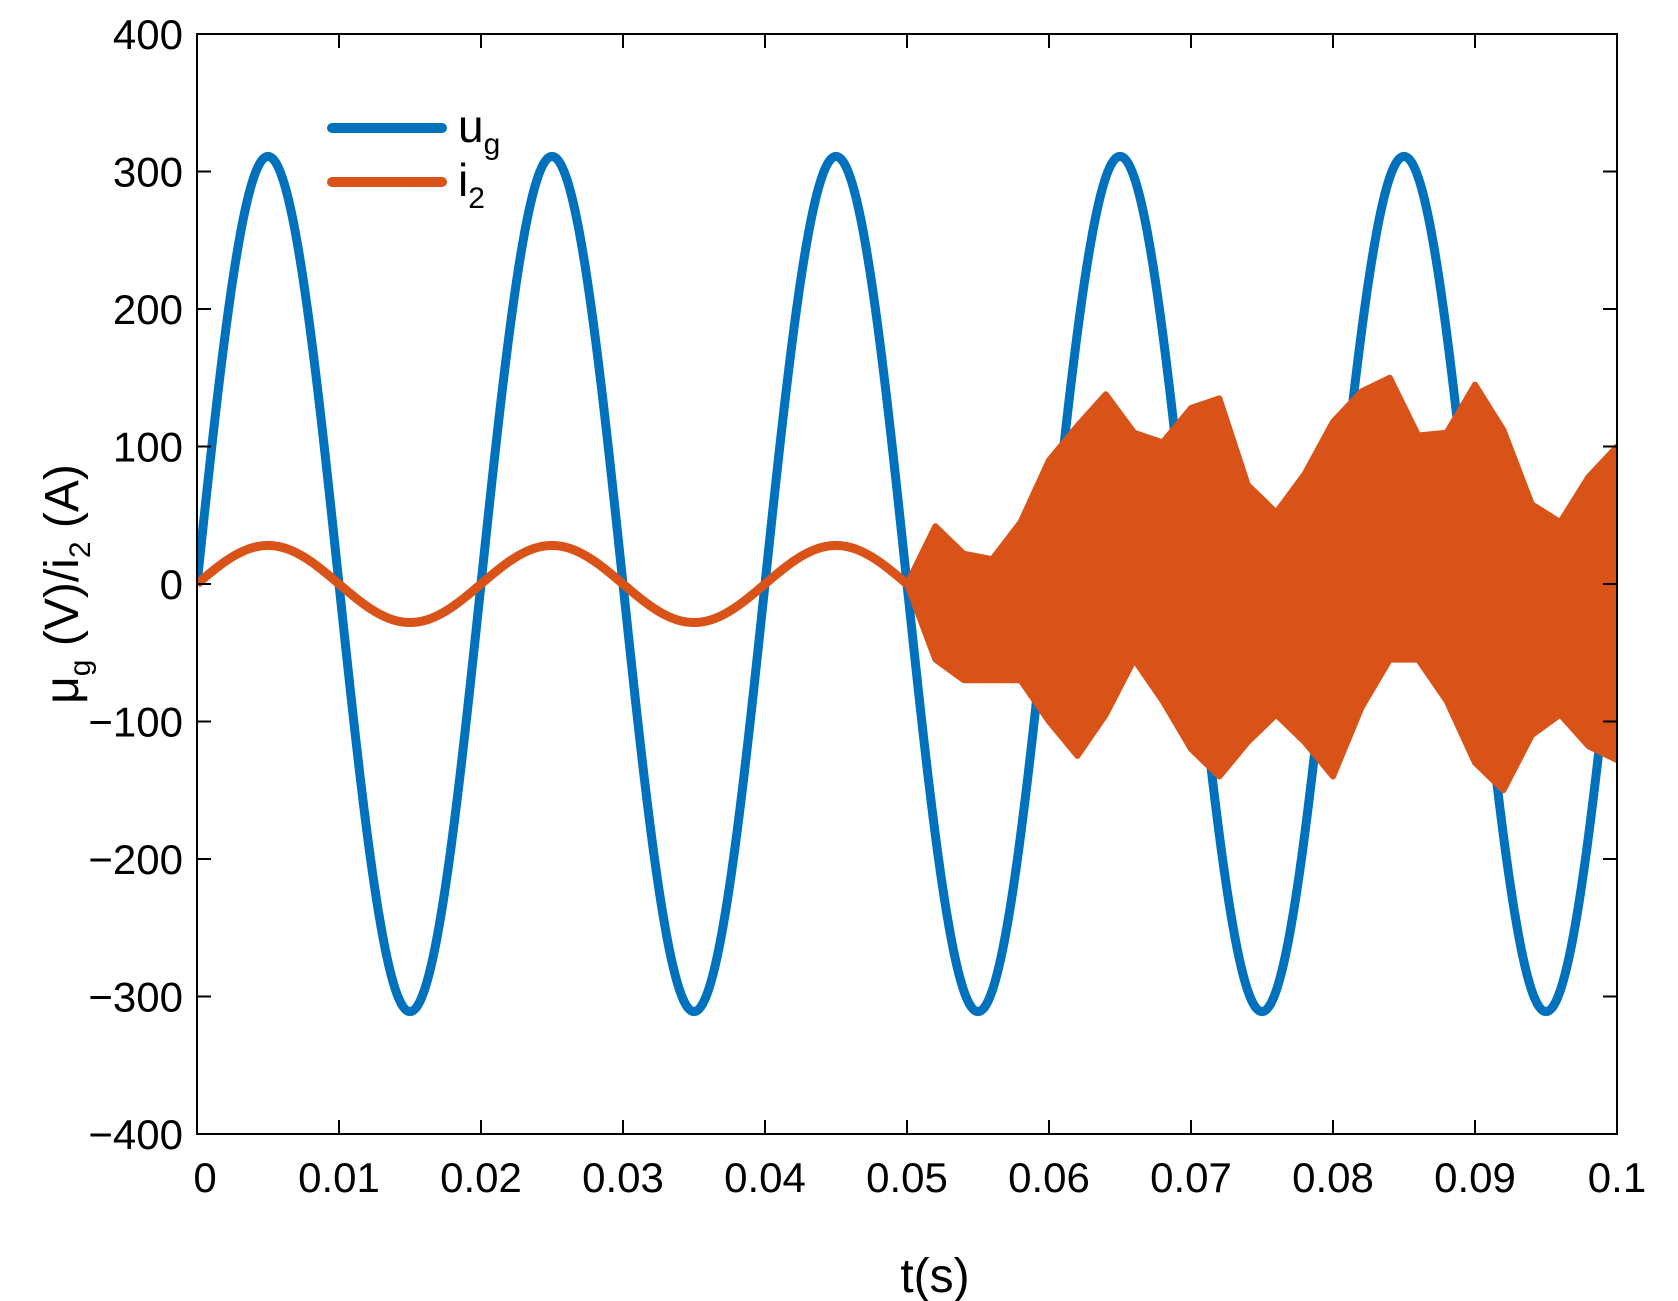 Image resolution: width=1678 pixels, height=1301 pixels. What do you see at coordinates (1475, 1177) in the screenshot?
I see `x-tick-label: 0.09` at bounding box center [1475, 1177].